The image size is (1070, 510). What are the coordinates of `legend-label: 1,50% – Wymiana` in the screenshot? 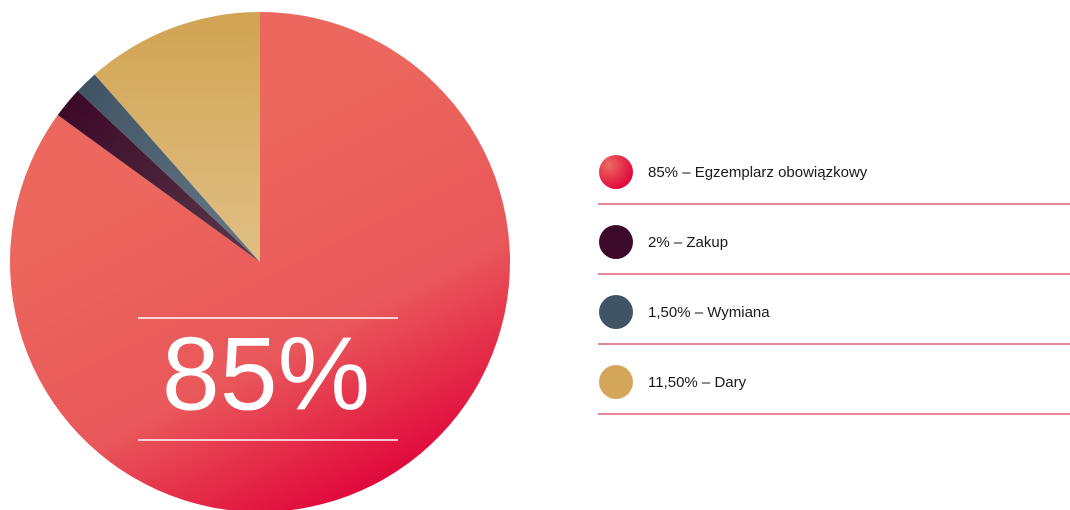 It's located at (709, 312).